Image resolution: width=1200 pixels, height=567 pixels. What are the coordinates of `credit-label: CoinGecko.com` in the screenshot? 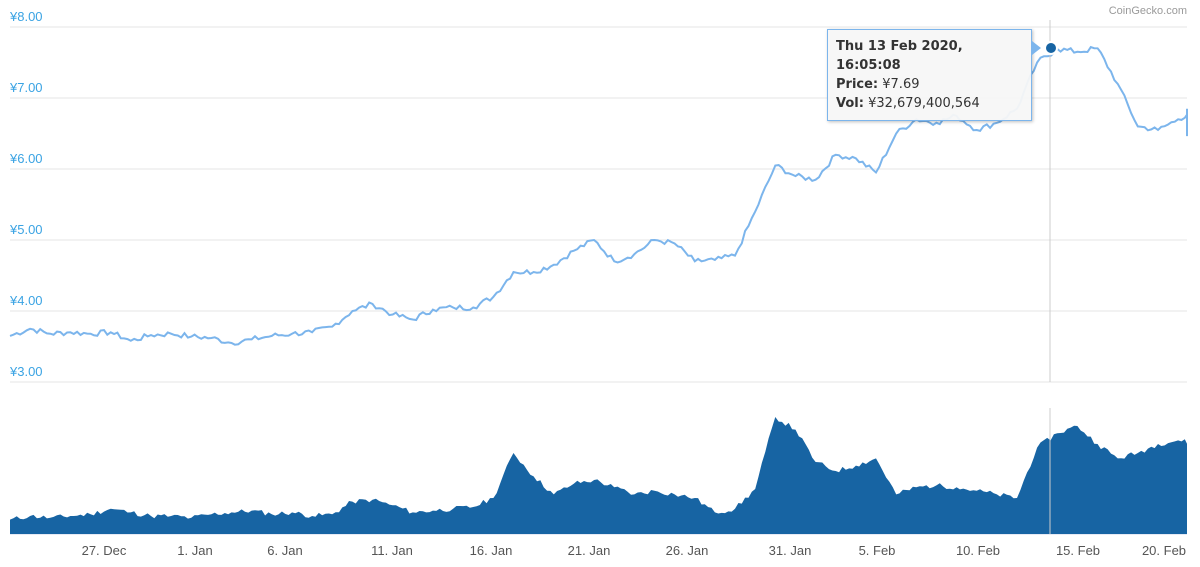 It's located at (1148, 11).